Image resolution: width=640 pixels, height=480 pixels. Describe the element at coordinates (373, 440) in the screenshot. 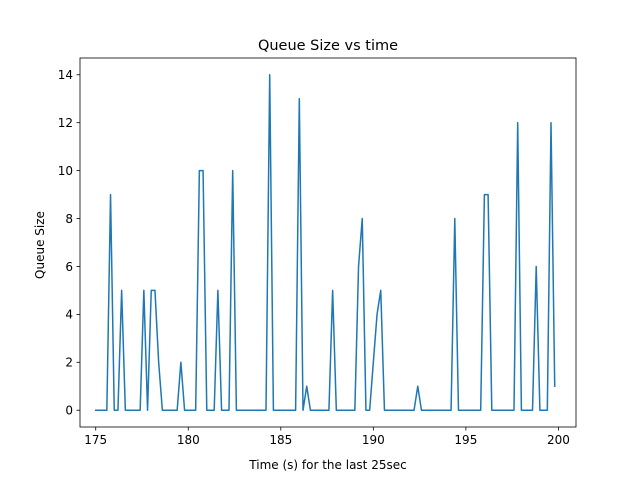

I see `x-tick-label: 190` at that location.